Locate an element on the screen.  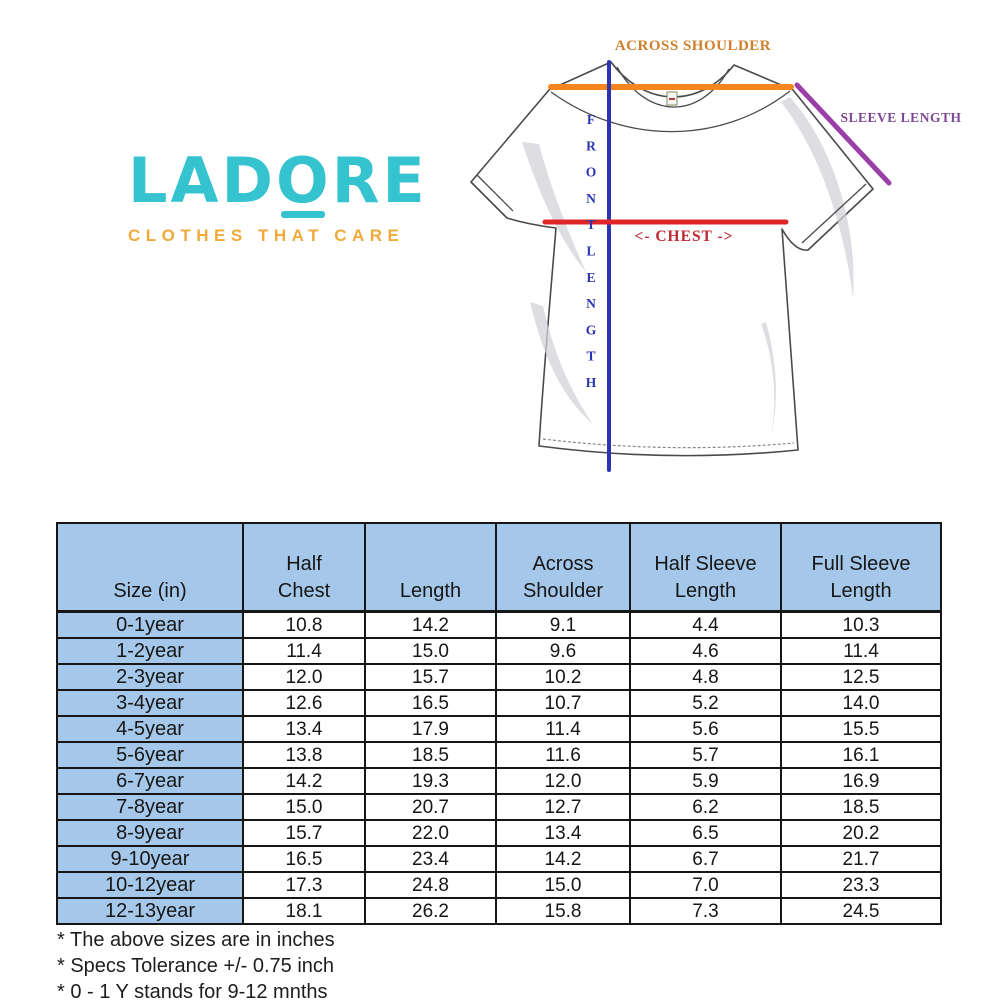
column-header: Full Sleeve Length is located at coordinates (861, 567).